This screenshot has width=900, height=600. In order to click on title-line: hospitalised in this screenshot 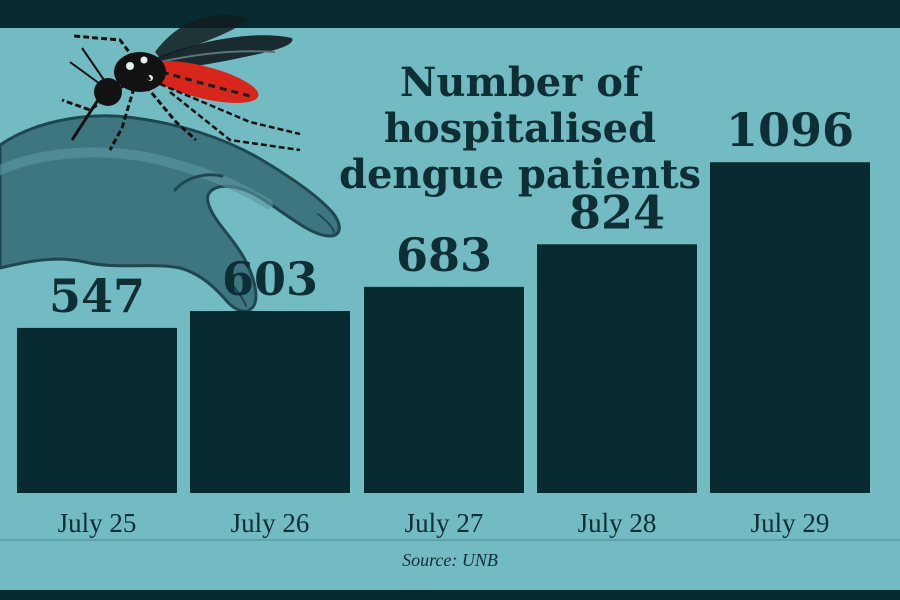, I will do `click(520, 128)`.